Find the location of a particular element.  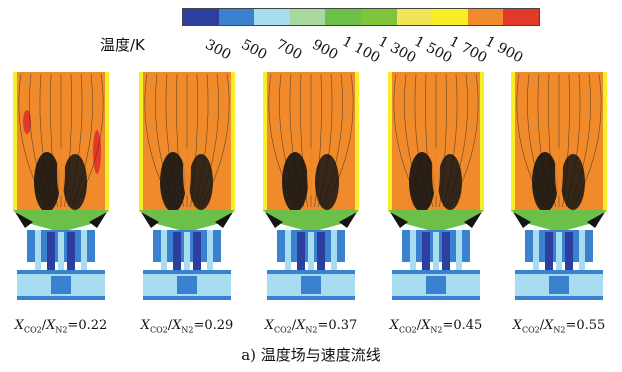

panel-caption: XCO2/XN2=0.55 is located at coordinates (559, 326).